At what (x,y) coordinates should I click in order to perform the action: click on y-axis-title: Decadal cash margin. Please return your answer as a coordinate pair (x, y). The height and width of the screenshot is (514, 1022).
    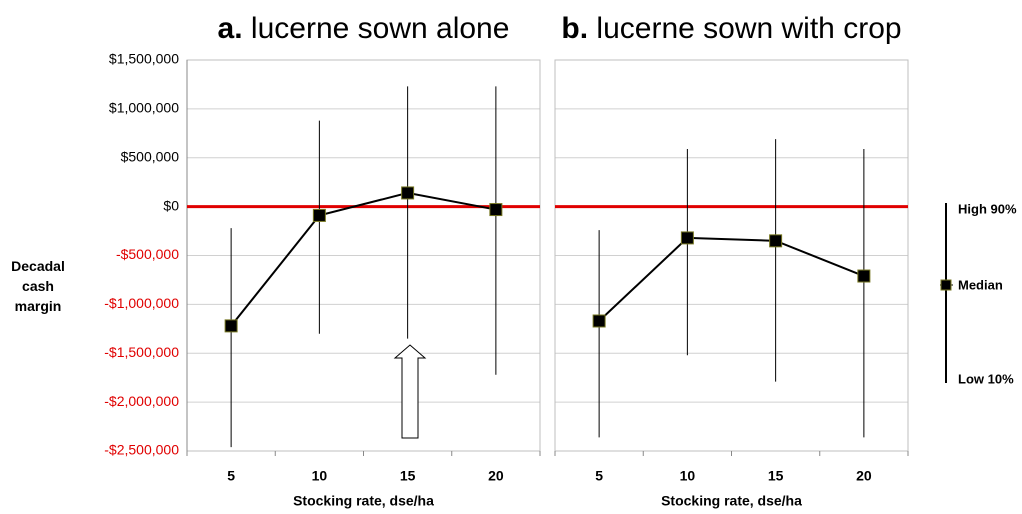
    Looking at the image, I should click on (38, 286).